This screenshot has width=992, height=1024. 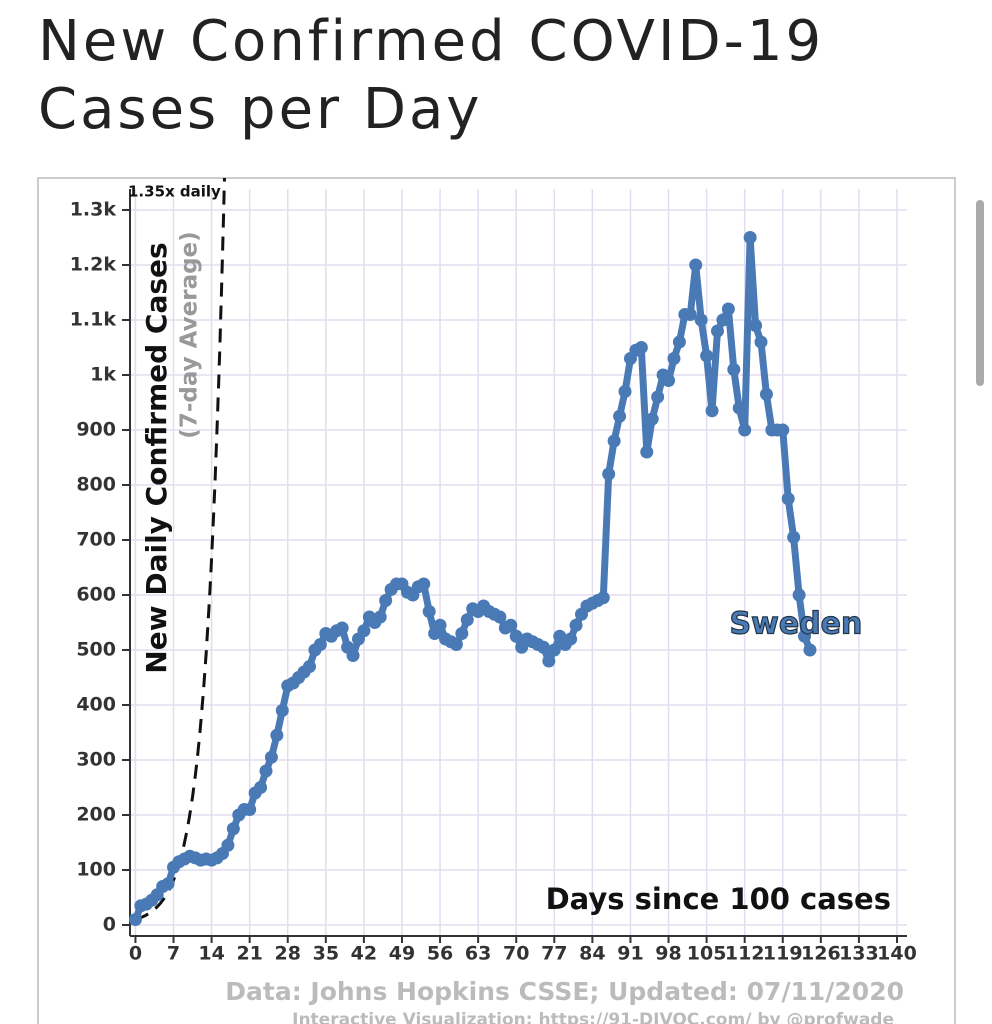 I want to click on x-tick-label: 42, so click(x=364, y=954).